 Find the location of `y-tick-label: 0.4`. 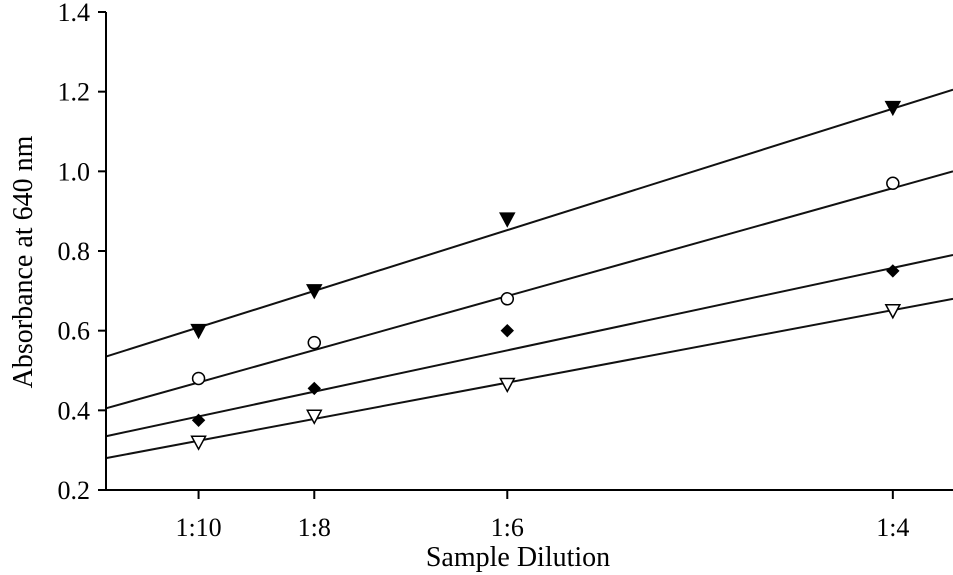

y-tick-label: 0.4 is located at coordinates (74, 410).